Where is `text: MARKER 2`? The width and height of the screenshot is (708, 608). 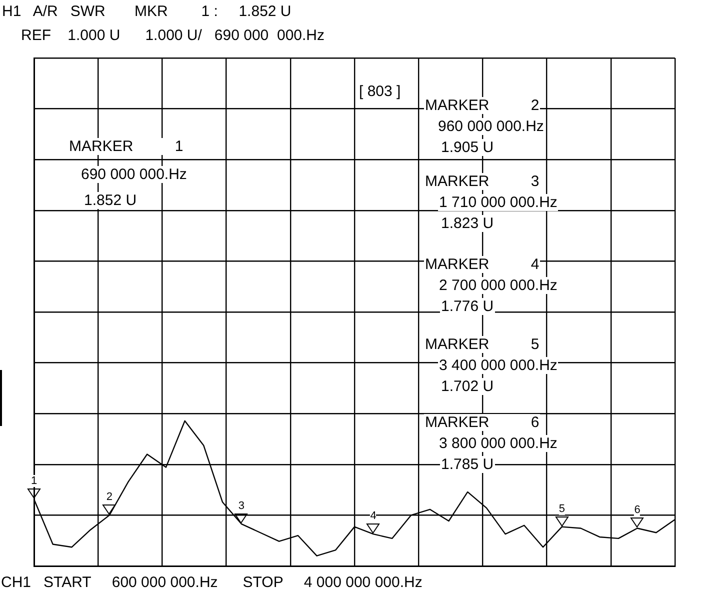
text: MARKER 2 is located at coordinates (482, 105).